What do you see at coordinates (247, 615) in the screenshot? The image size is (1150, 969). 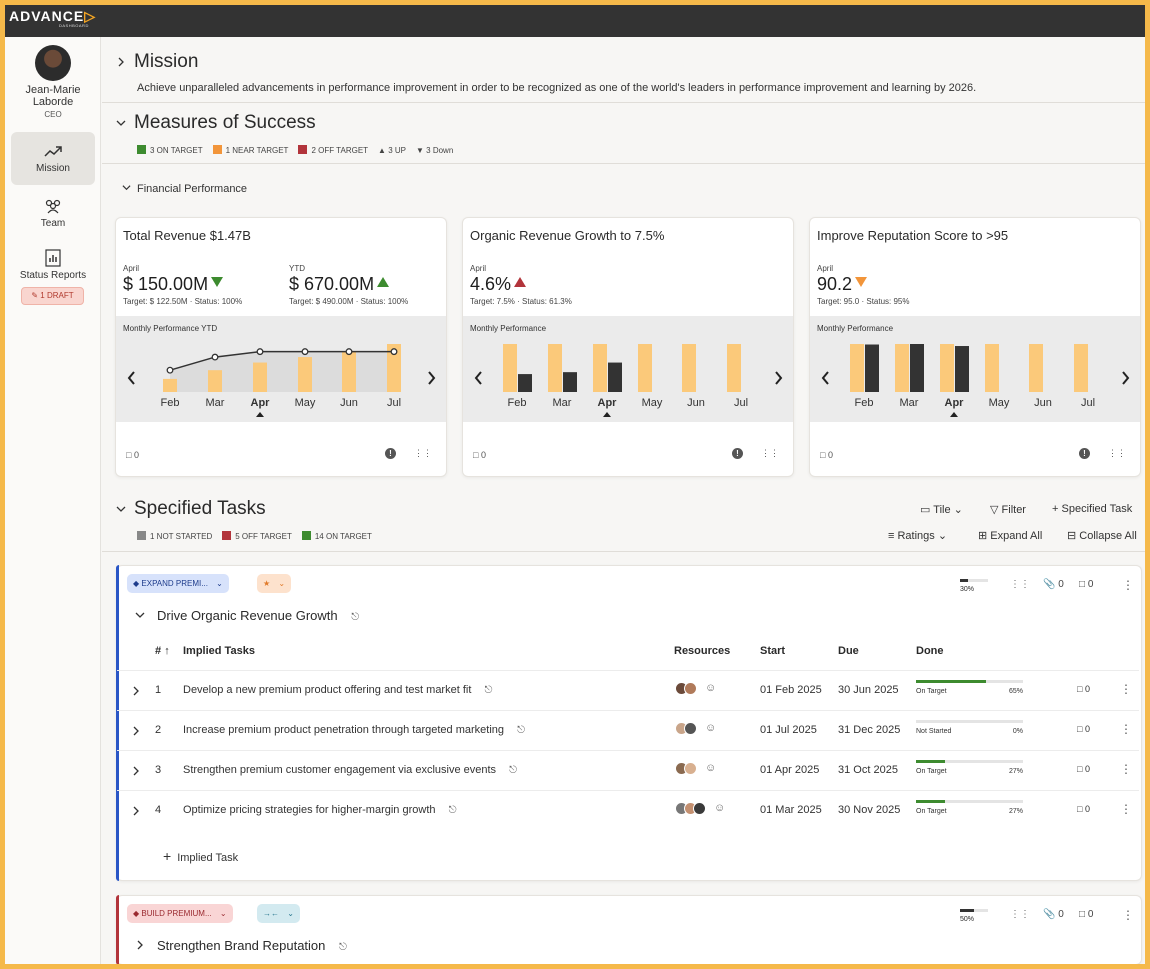 I see `group-title-row: Drive Organic Revenue Growth ⎋` at bounding box center [247, 615].